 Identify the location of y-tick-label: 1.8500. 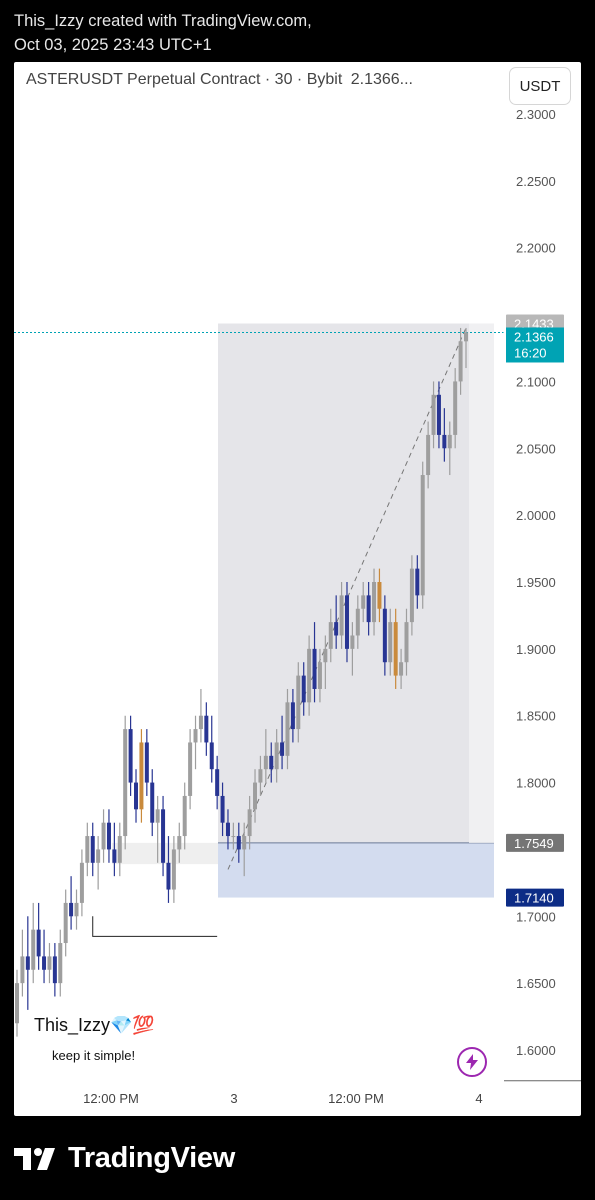
(536, 716).